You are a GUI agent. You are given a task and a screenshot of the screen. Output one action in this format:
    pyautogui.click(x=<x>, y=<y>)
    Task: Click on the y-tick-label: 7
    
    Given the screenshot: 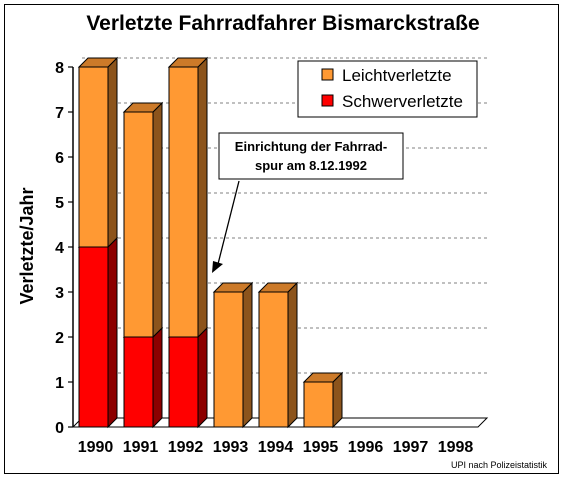 What is the action you would take?
    pyautogui.click(x=59, y=113)
    